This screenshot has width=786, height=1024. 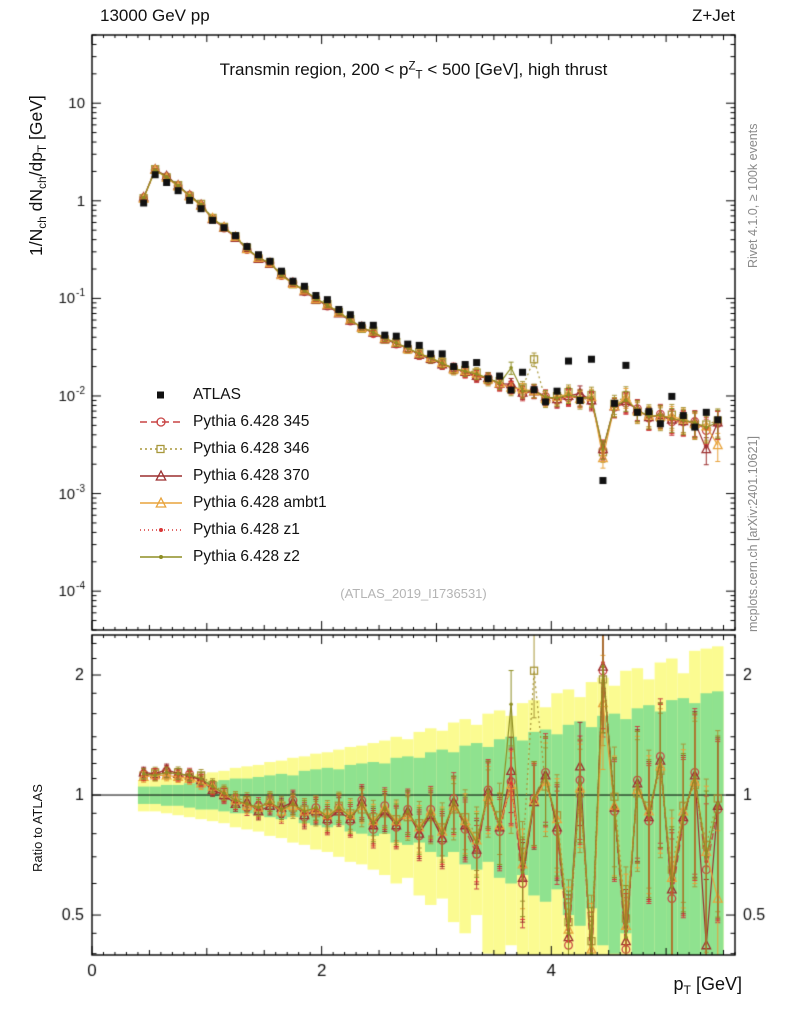 I want to click on legend-label: Pythia 6.428 z2, so click(x=246, y=556).